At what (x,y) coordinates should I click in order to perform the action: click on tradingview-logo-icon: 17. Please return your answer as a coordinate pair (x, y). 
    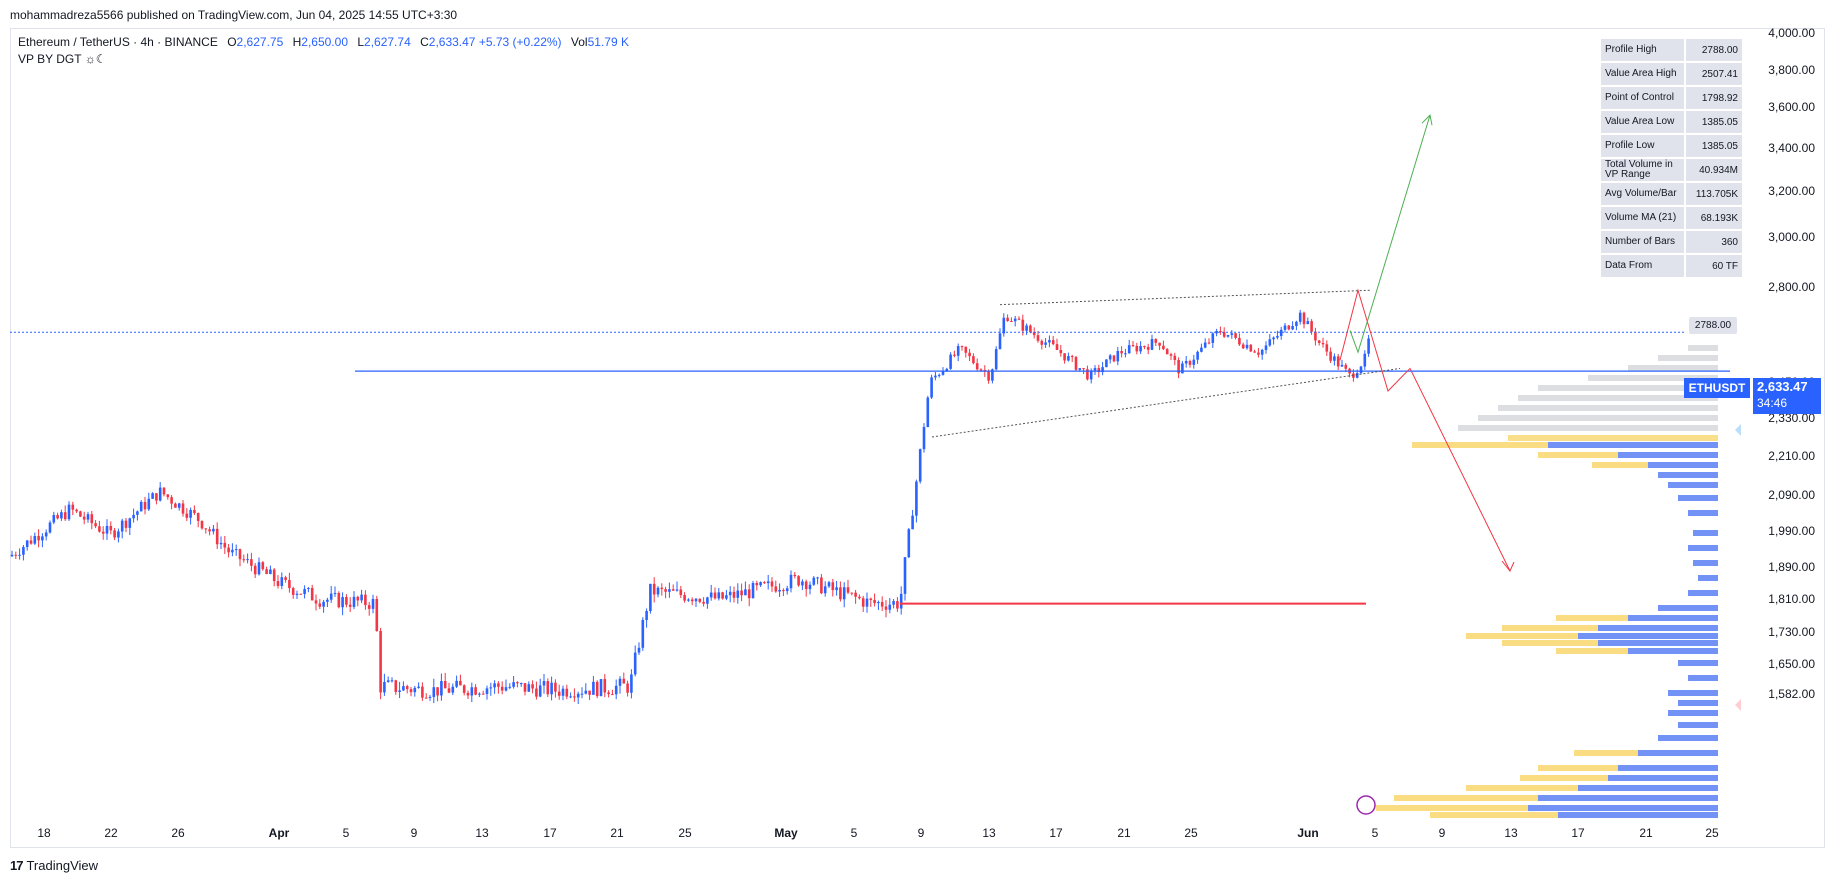
    Looking at the image, I should click on (17, 865).